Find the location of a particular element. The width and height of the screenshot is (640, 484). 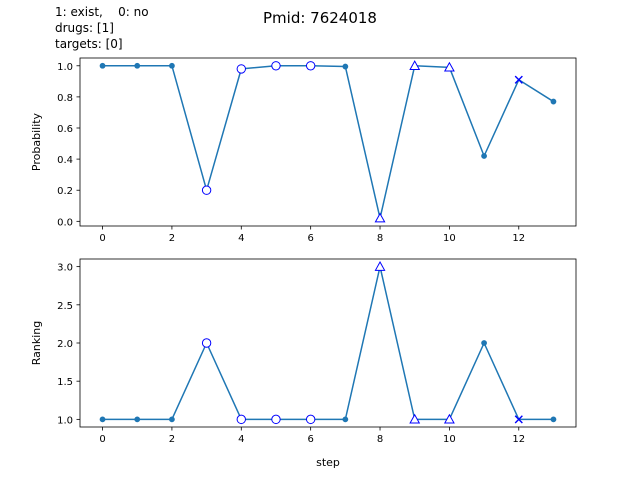

legend-note-line-1: 1: exist, 0: no is located at coordinates (102, 12).